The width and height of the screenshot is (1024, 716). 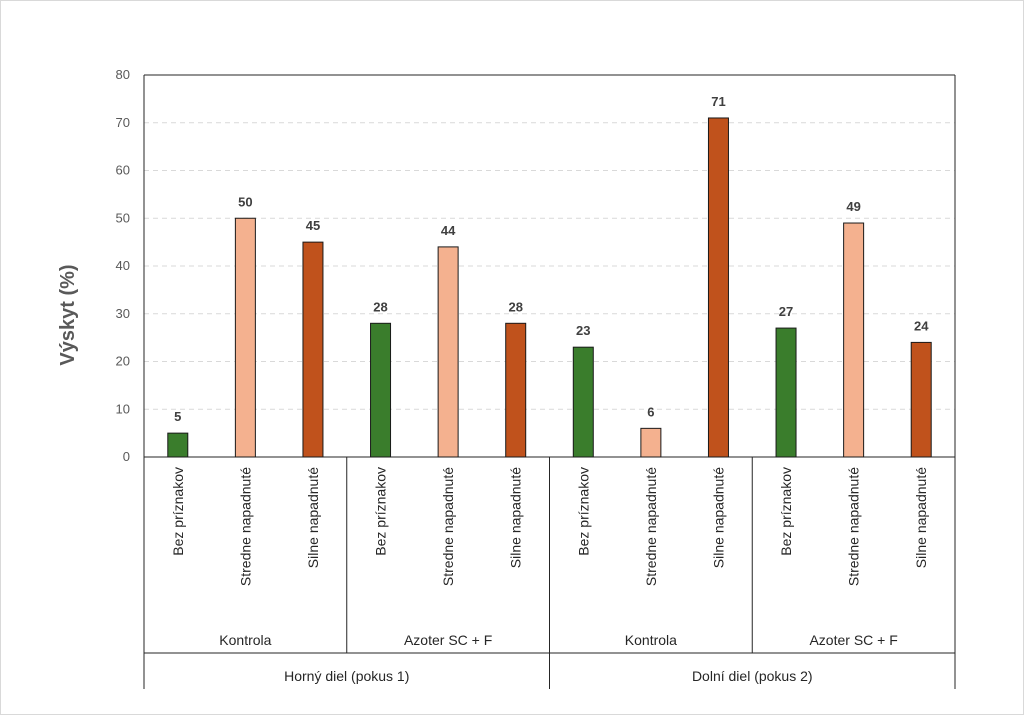 What do you see at coordinates (786, 311) in the screenshot?
I see `data-label: 27` at bounding box center [786, 311].